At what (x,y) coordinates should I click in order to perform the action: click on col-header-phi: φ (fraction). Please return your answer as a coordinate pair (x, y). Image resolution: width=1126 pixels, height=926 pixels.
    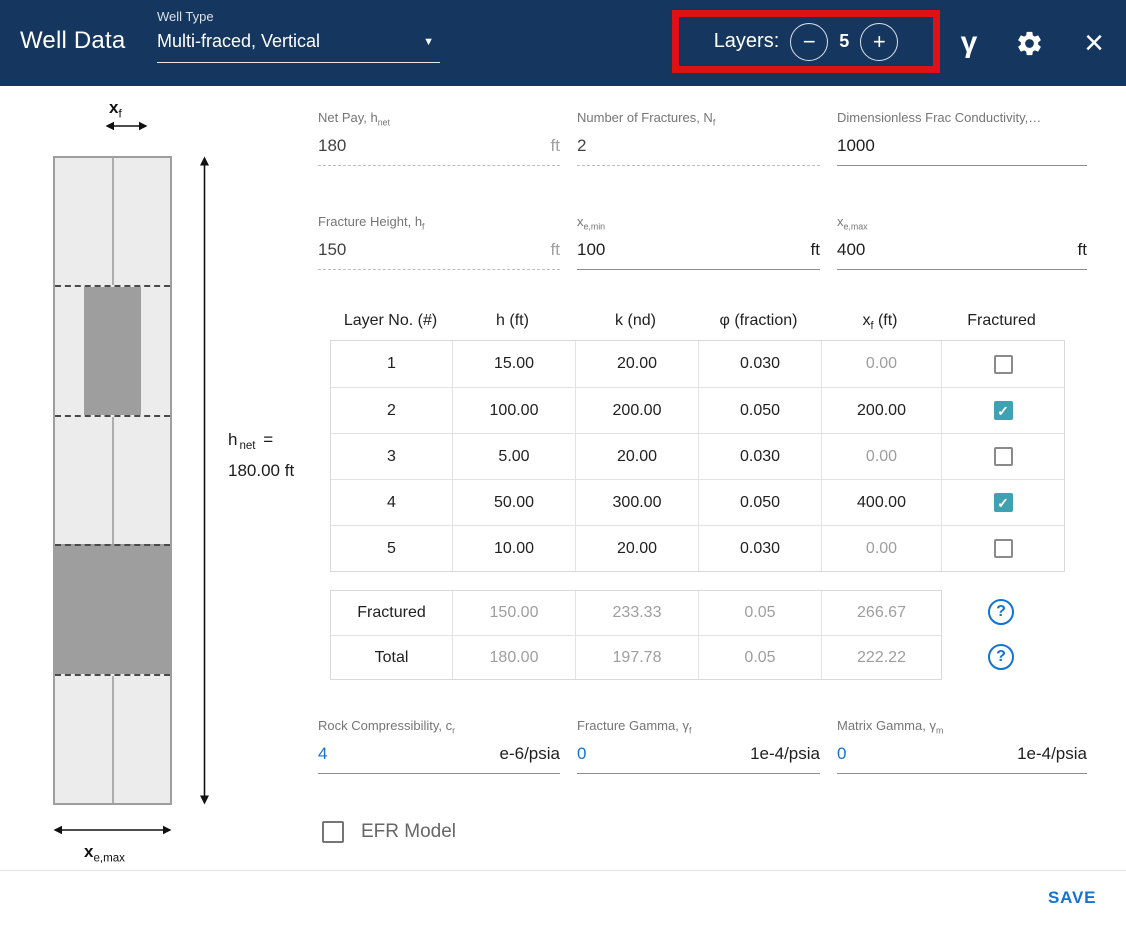
    Looking at the image, I should click on (758, 320).